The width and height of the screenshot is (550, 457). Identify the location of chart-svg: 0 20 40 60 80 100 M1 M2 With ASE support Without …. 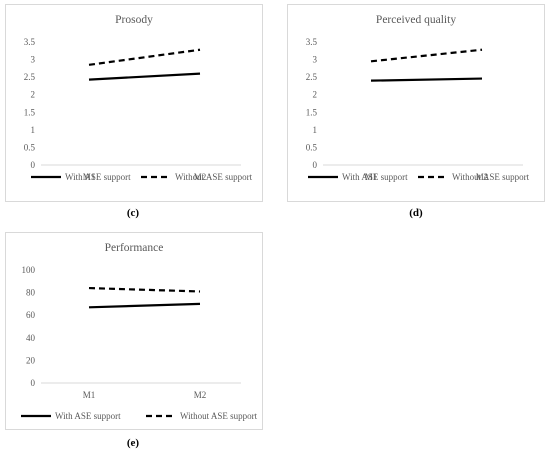
(139, 343).